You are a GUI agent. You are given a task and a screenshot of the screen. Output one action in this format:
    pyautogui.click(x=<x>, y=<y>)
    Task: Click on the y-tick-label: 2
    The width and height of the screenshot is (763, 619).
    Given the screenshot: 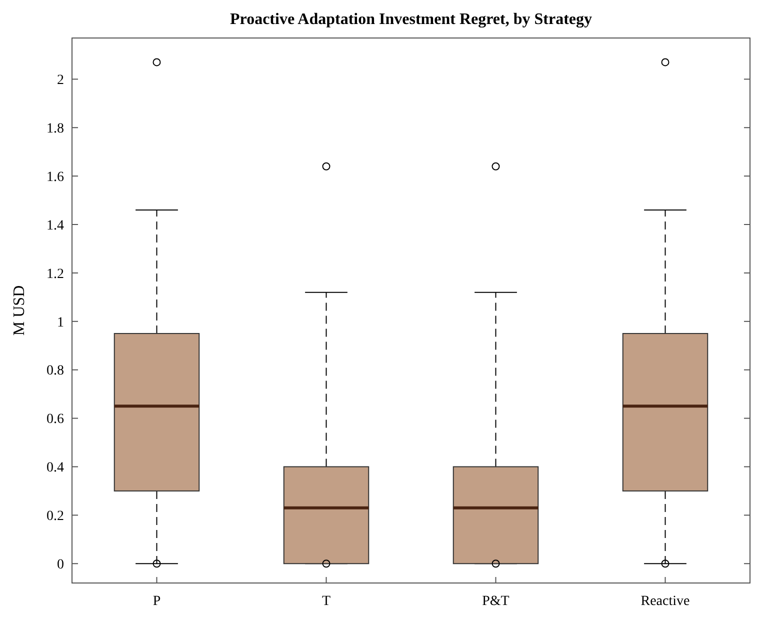 What is the action you would take?
    pyautogui.click(x=60, y=80)
    